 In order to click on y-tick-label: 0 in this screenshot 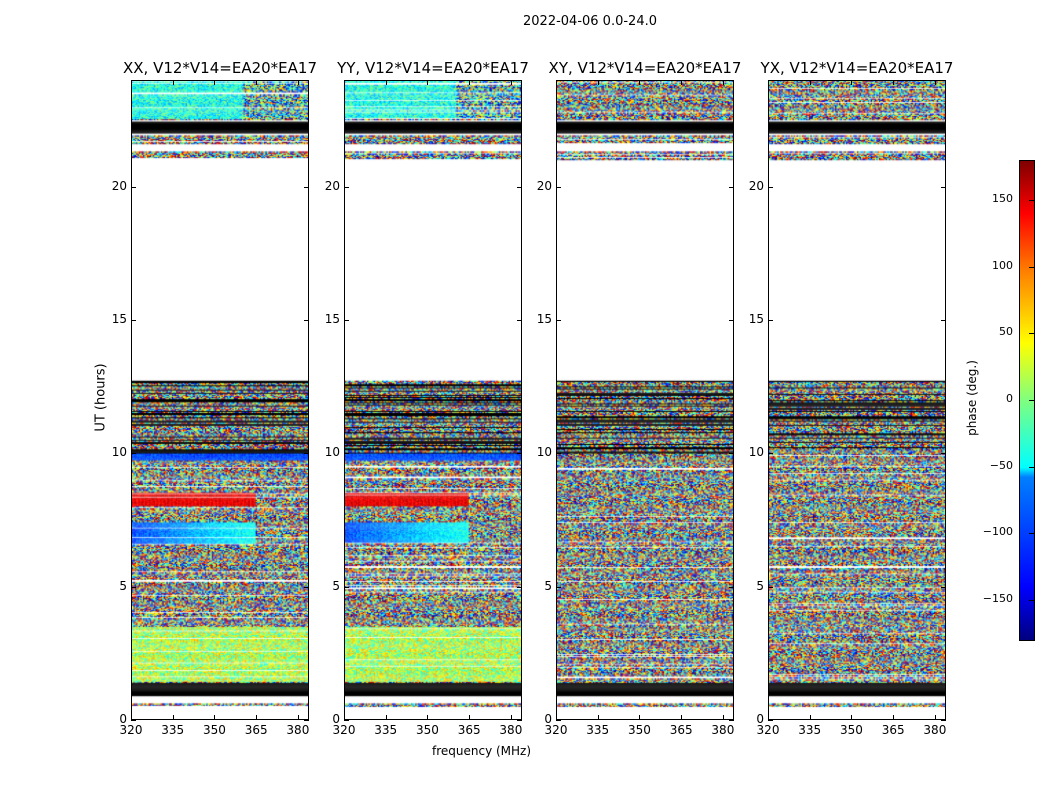, I will do `click(760, 719)`.